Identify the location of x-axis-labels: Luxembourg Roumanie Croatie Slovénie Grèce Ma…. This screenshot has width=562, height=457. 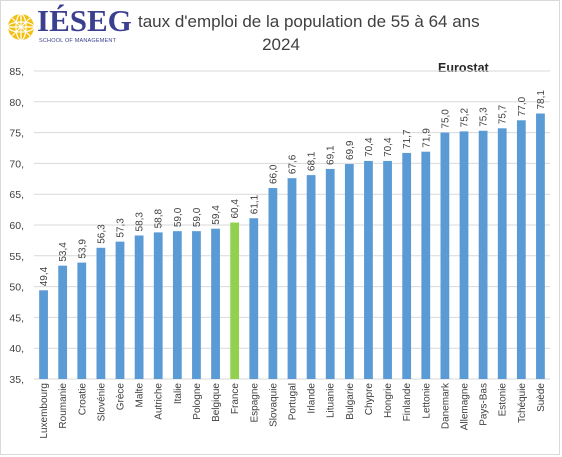
(293, 410).